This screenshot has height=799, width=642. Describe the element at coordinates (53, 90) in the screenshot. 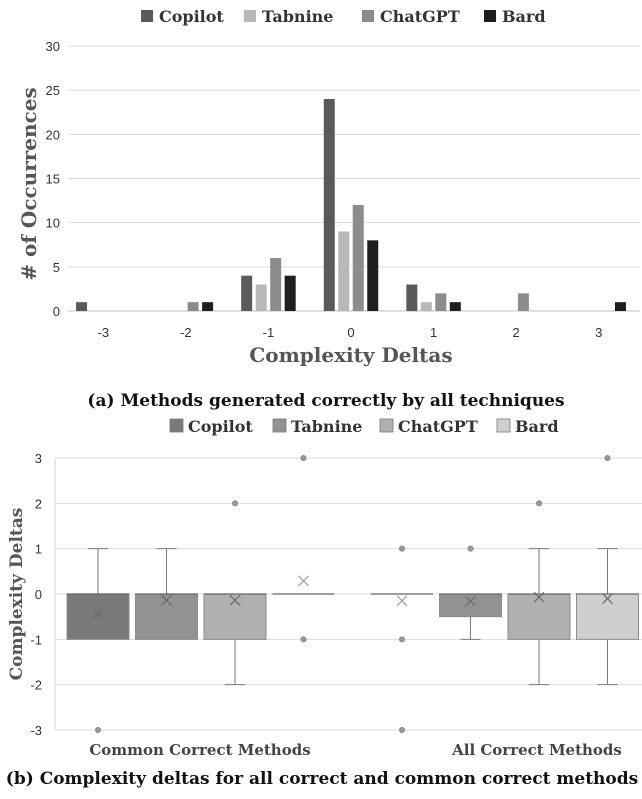

I see `y-tick-label: 25` at that location.